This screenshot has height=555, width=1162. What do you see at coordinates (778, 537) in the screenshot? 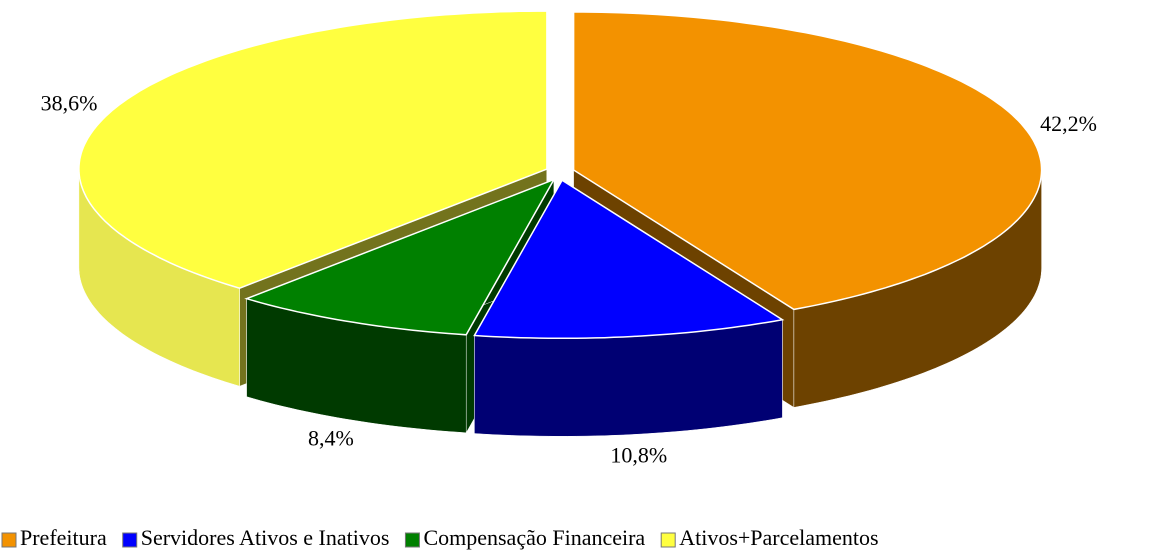
I see `legend-label: Ativos+Parcelamentos` at bounding box center [778, 537].